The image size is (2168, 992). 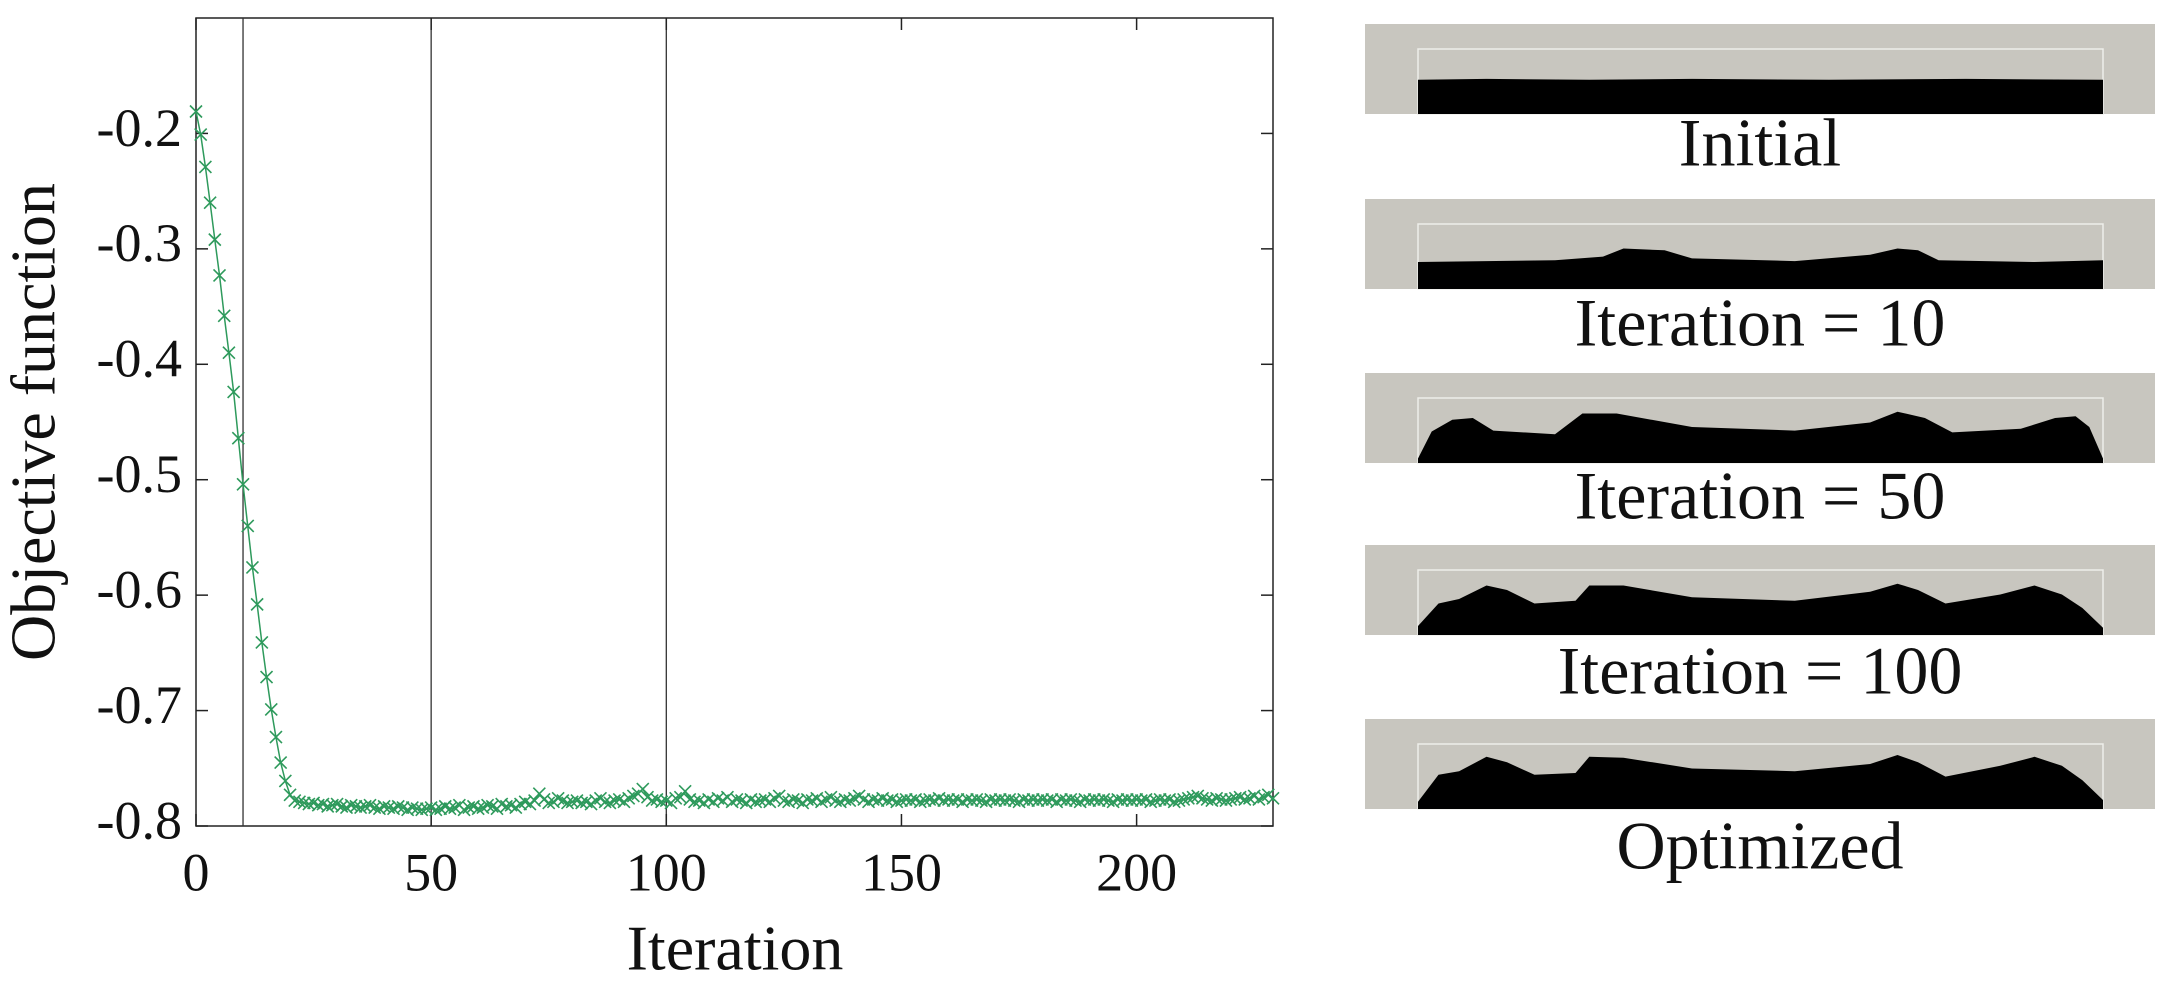 I want to click on y-tick-label: -0.2, so click(x=139, y=128).